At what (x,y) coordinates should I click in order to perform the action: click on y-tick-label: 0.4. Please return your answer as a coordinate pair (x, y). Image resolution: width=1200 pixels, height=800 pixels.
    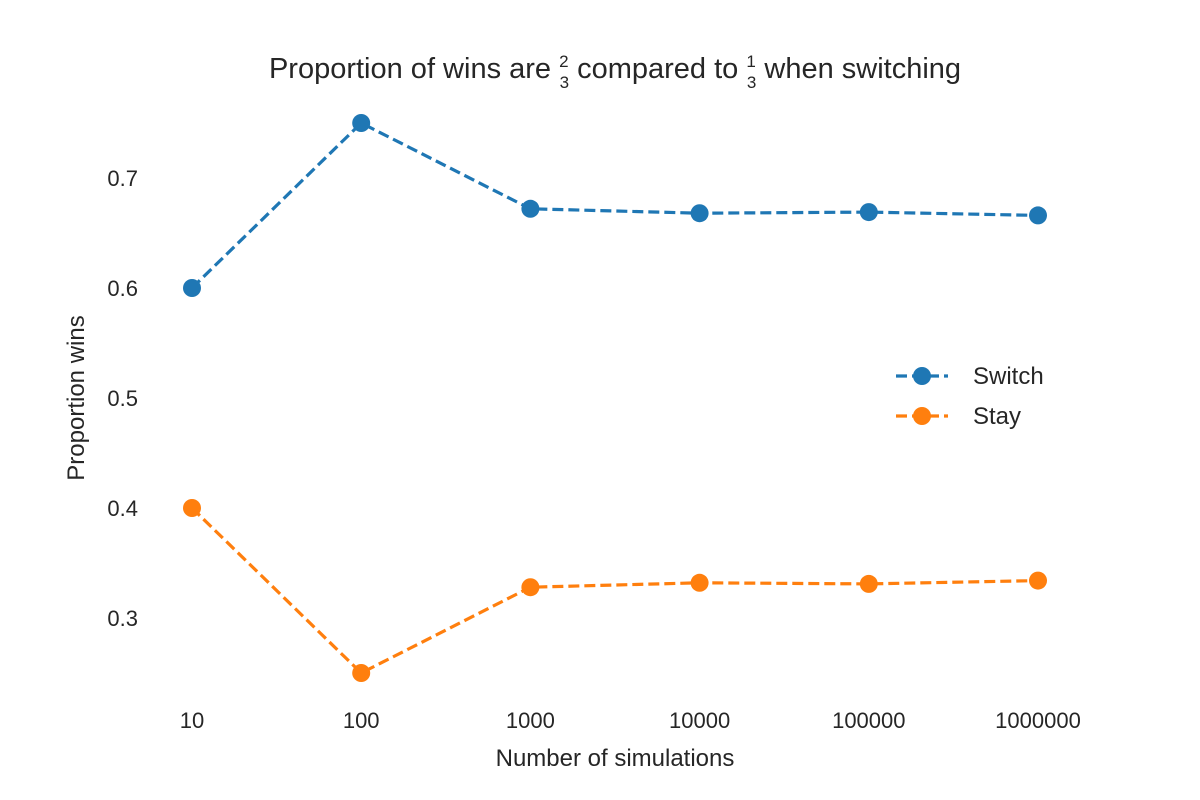
    Looking at the image, I should click on (122, 508).